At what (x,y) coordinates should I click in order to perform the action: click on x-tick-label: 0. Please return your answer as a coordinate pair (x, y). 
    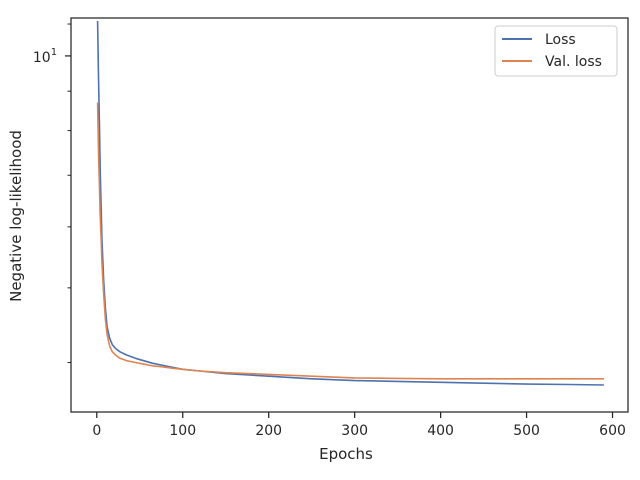
    Looking at the image, I should click on (96, 431).